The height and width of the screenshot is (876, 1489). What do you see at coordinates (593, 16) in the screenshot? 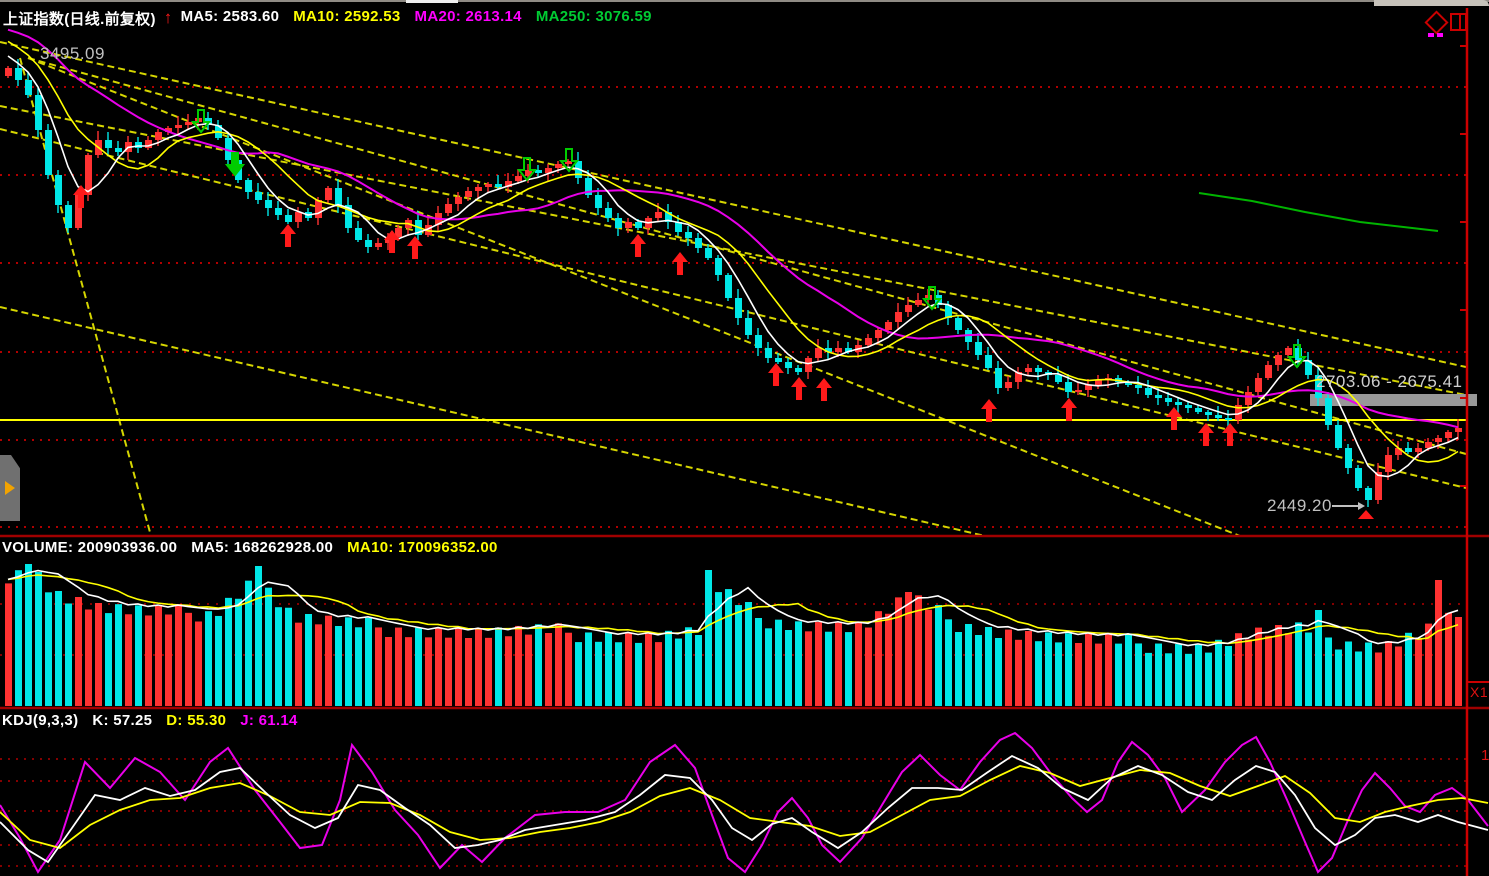
I see `ma250-value: MA250: 3076.59` at bounding box center [593, 16].